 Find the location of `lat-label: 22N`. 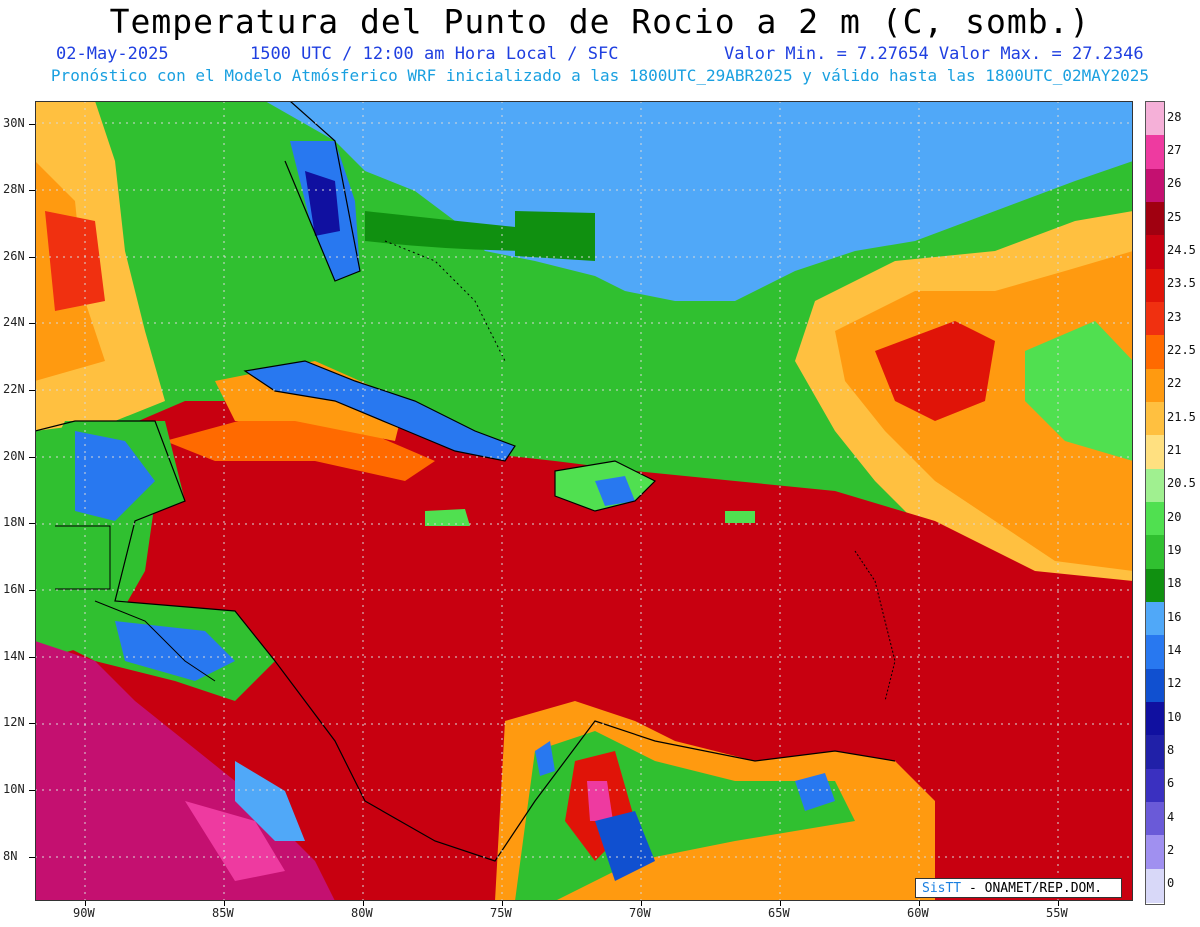

lat-label: 22N is located at coordinates (14, 389).